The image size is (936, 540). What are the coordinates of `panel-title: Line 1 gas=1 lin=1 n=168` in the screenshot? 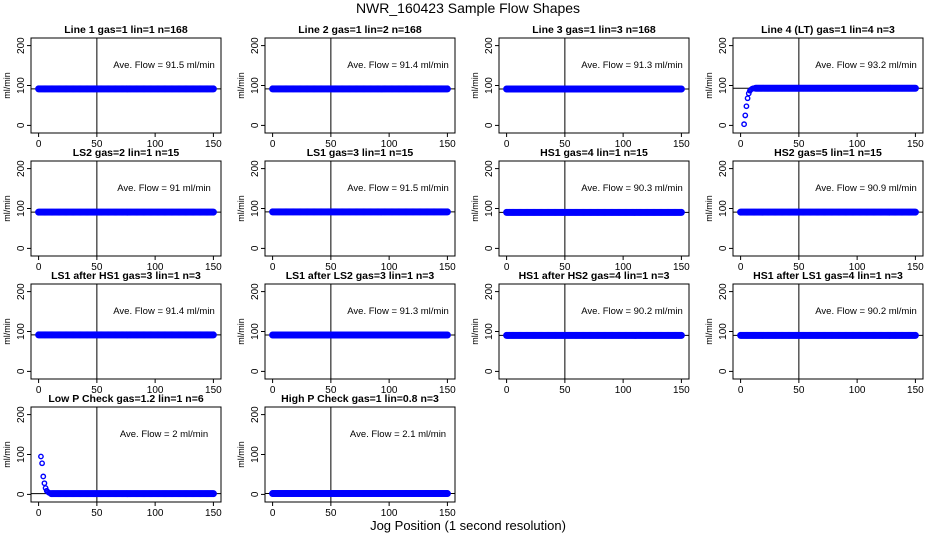 It's located at (126, 30).